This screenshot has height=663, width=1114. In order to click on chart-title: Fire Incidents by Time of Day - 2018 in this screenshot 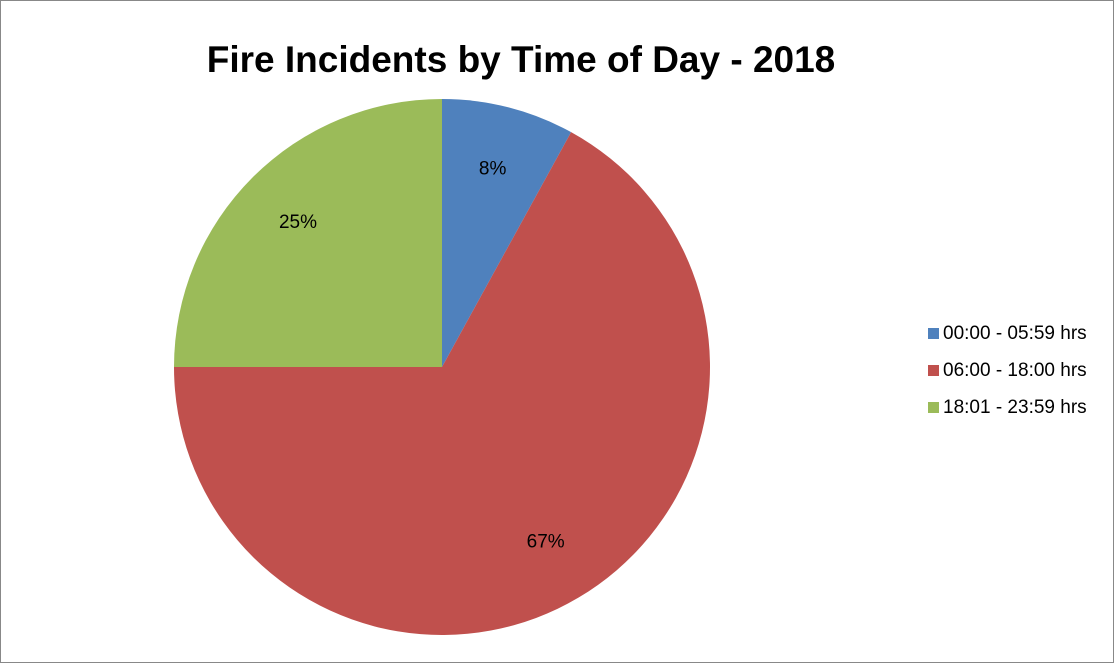, I will do `click(521, 59)`.